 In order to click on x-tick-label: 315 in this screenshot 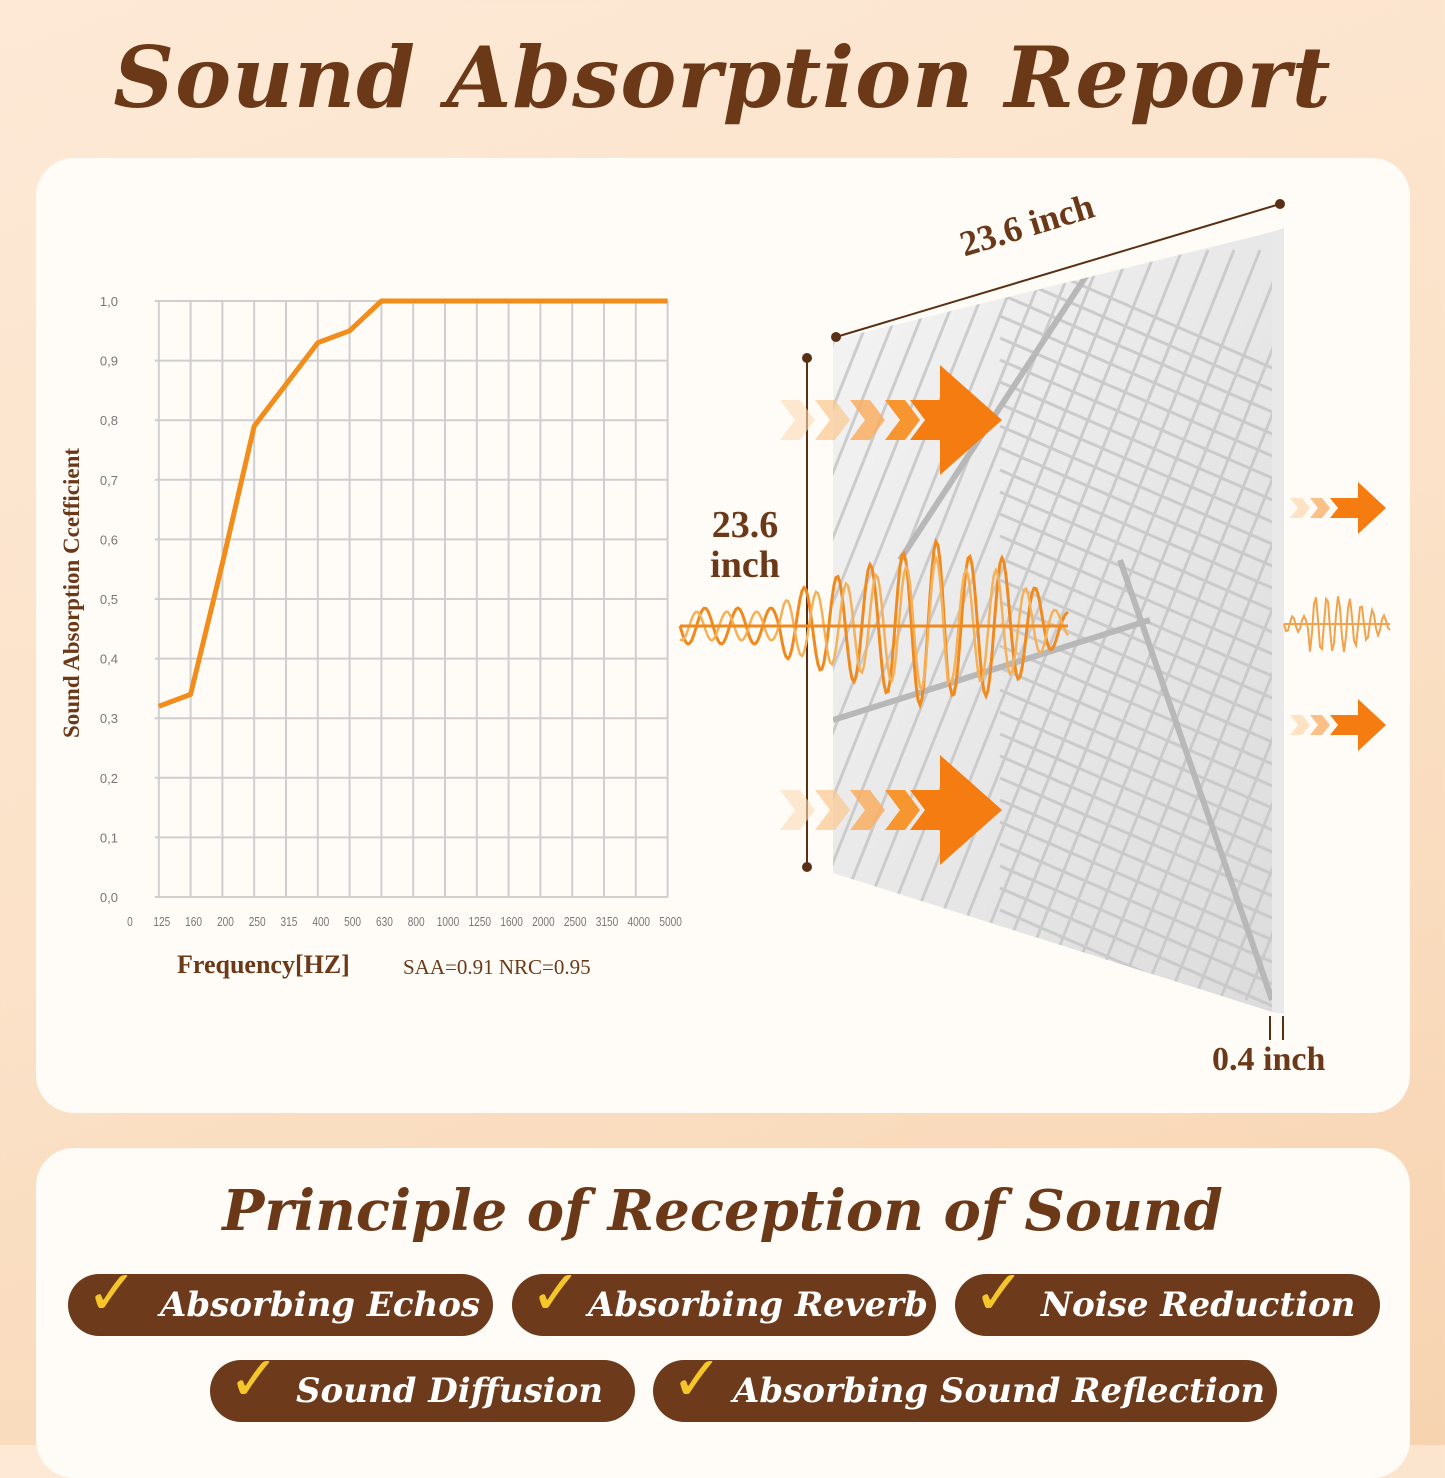, I will do `click(289, 922)`.